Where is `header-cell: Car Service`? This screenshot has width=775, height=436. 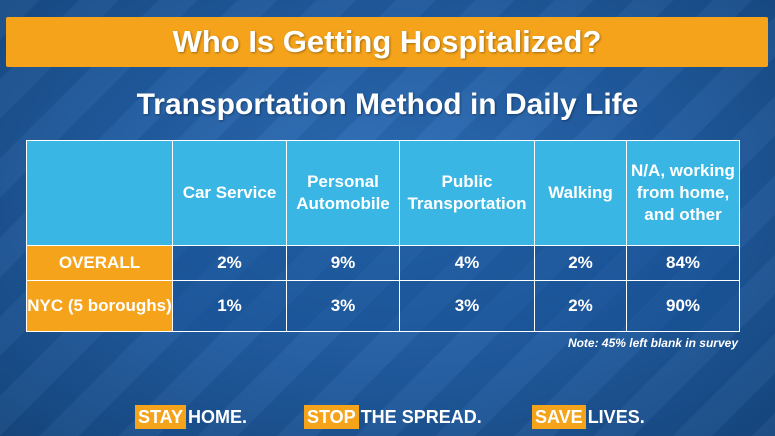 header-cell: Car Service is located at coordinates (229, 193).